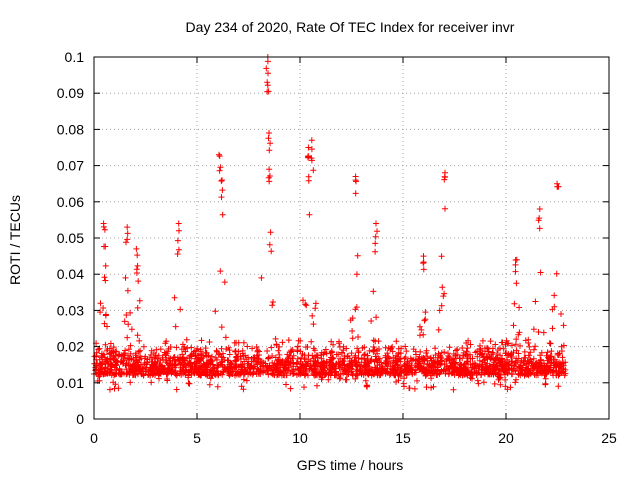 This screenshot has height=480, width=640. I want to click on x-tick-label: 15, so click(403, 438).